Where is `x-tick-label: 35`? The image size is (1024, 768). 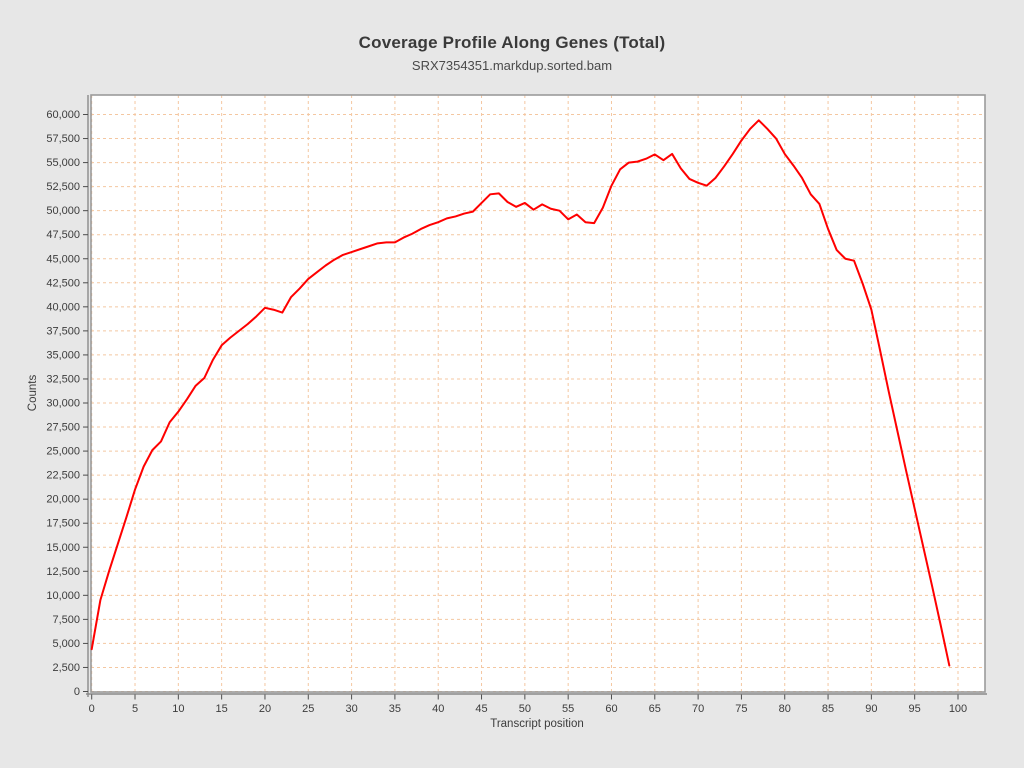
x-tick-label: 35 is located at coordinates (395, 709).